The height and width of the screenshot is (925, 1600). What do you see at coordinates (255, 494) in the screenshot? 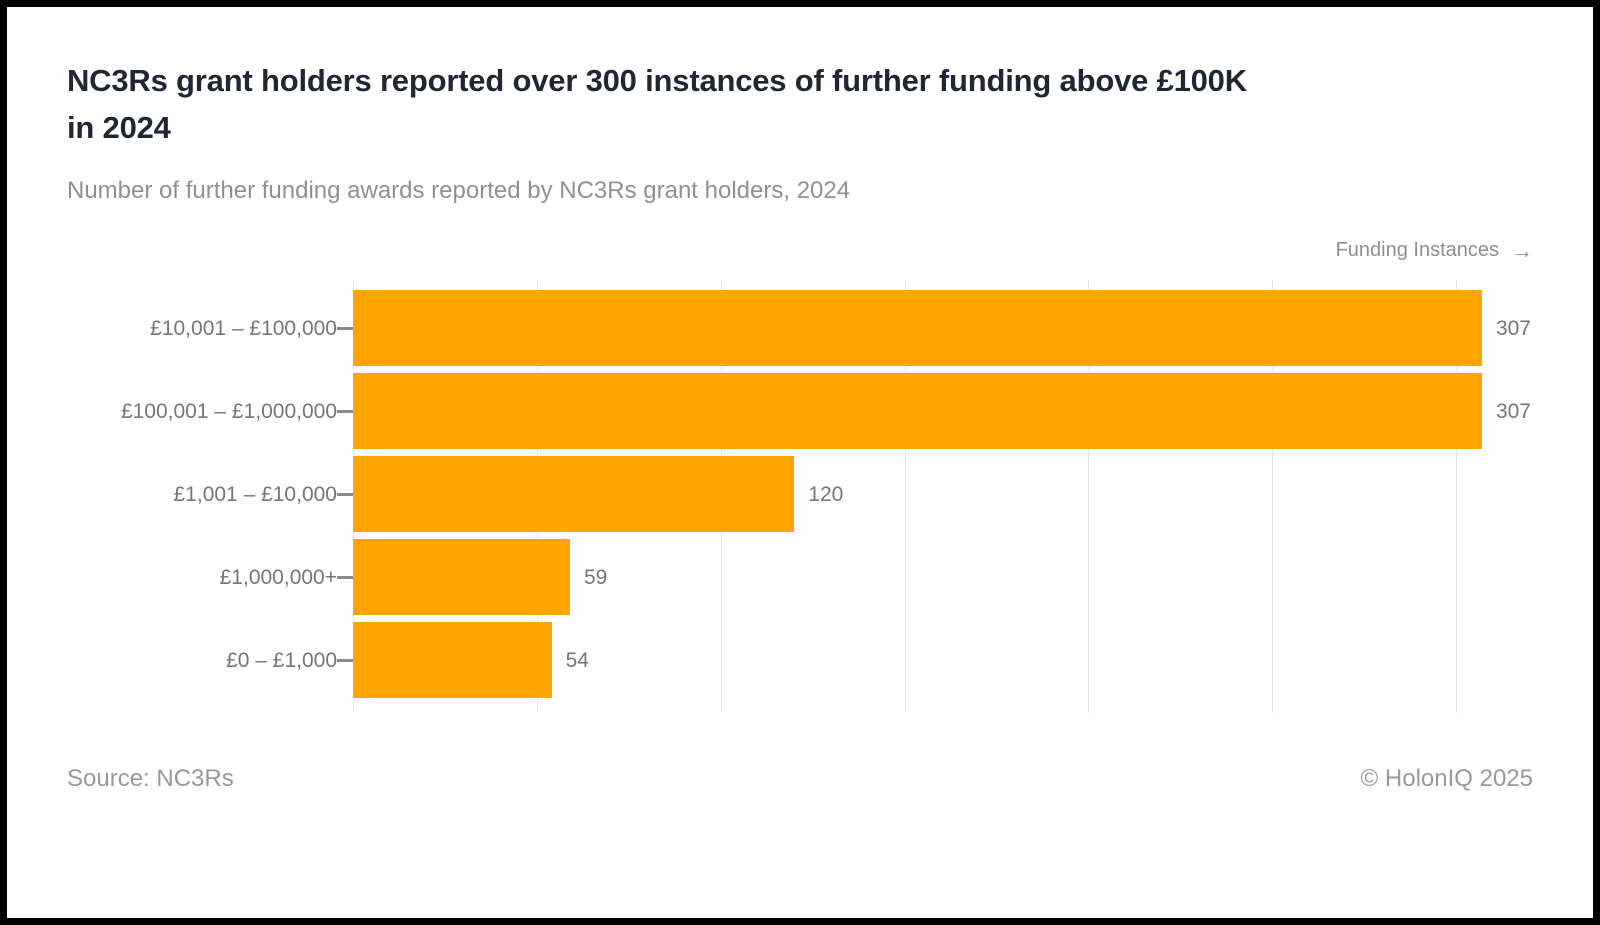
I see `category-label-2: £1,001 – £10,000` at bounding box center [255, 494].